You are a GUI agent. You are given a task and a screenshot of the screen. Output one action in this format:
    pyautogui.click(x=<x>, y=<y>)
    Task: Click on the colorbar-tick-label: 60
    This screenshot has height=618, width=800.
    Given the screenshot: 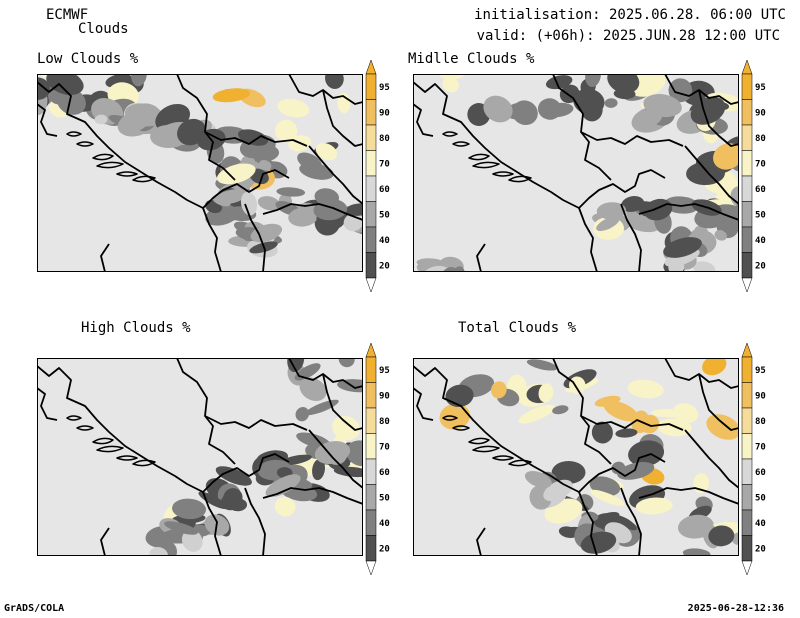 What is the action you would take?
    pyautogui.click(x=384, y=190)
    